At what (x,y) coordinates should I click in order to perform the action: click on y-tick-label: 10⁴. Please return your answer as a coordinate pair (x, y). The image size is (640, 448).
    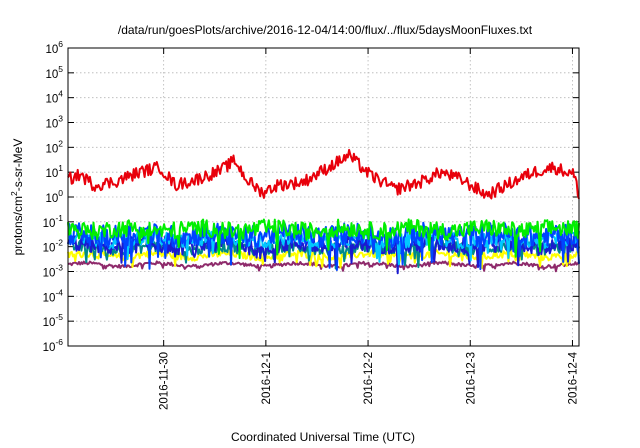
    Looking at the image, I should click on (54, 97).